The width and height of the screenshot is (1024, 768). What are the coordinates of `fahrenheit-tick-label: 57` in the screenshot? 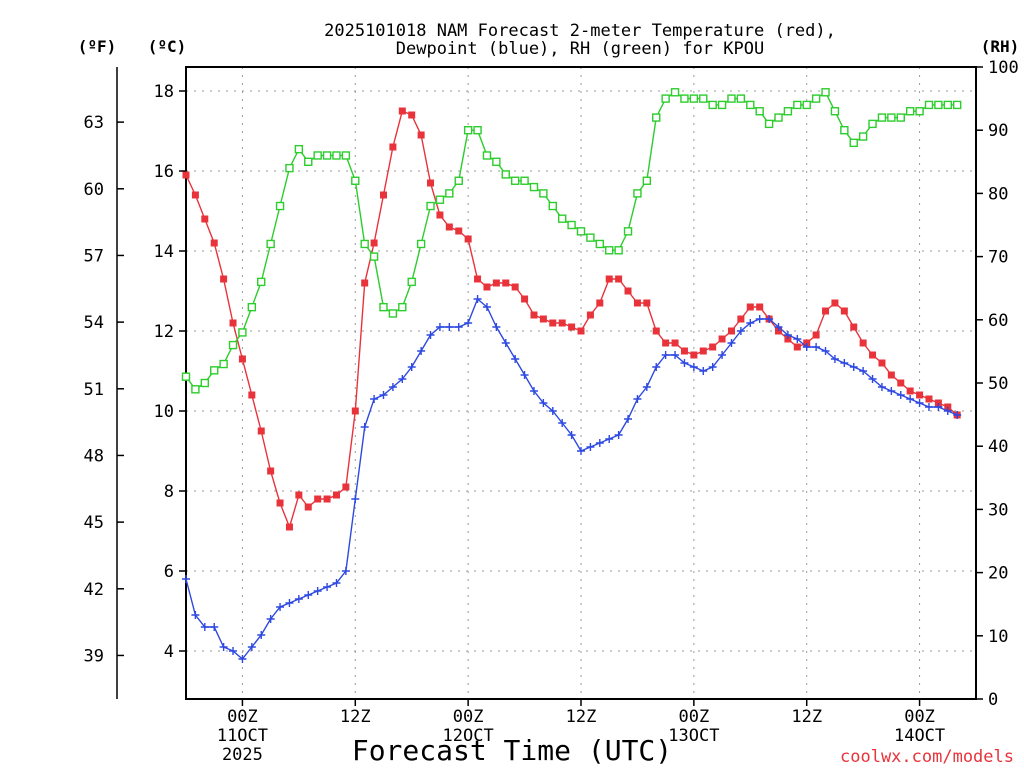 It's located at (94, 256).